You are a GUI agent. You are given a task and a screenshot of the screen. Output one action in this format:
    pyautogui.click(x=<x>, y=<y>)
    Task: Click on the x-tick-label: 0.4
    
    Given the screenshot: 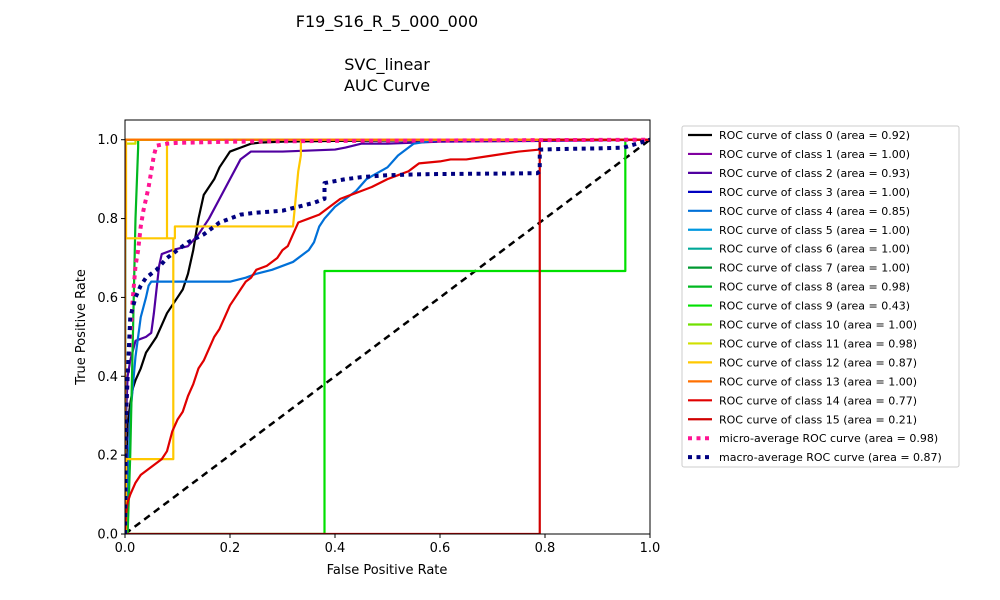 What is the action you would take?
    pyautogui.click(x=335, y=548)
    